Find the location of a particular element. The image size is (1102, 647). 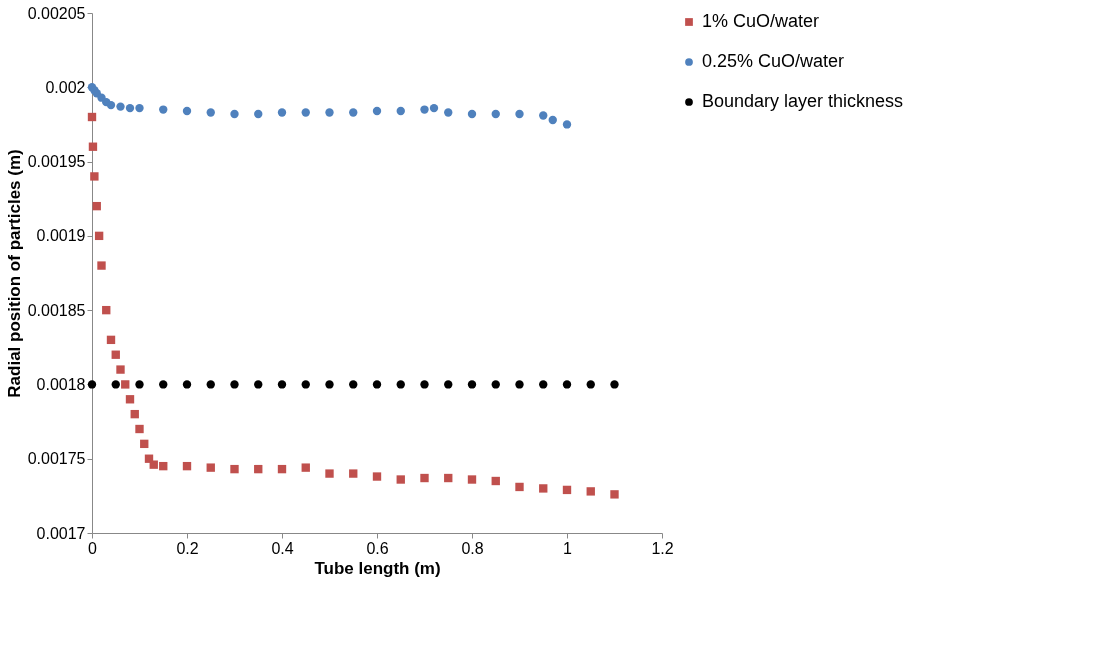

x-tick-label: 0.4 is located at coordinates (282, 548).